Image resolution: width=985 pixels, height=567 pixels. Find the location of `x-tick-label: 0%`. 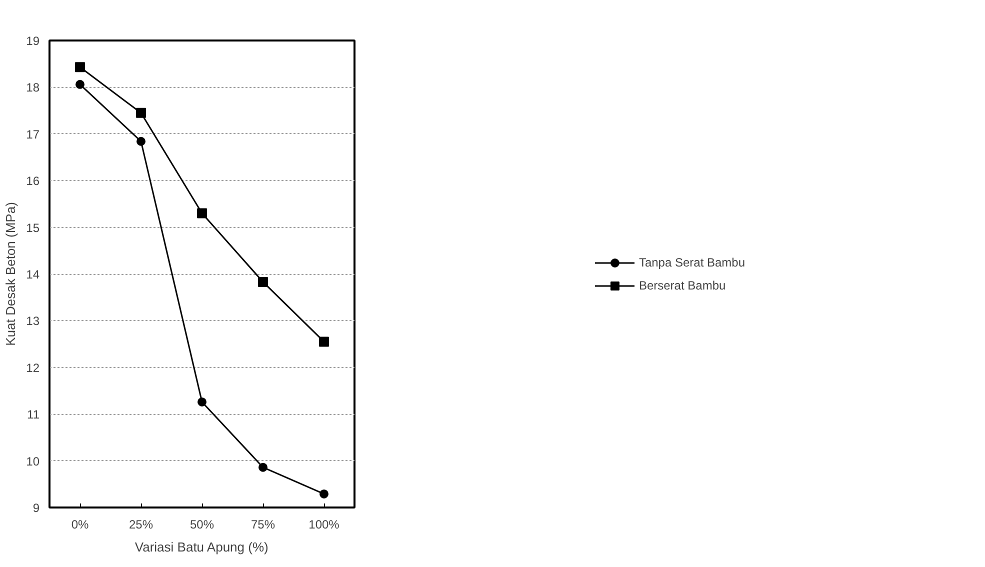

x-tick-label: 0% is located at coordinates (80, 525).